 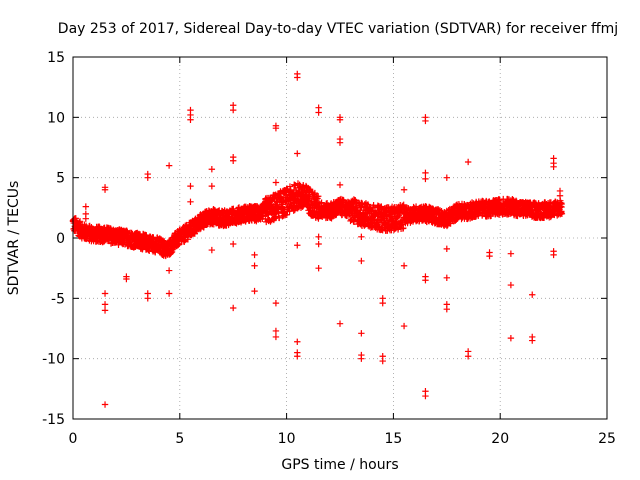 I want to click on x-tick-label: 20, so click(x=500, y=439).